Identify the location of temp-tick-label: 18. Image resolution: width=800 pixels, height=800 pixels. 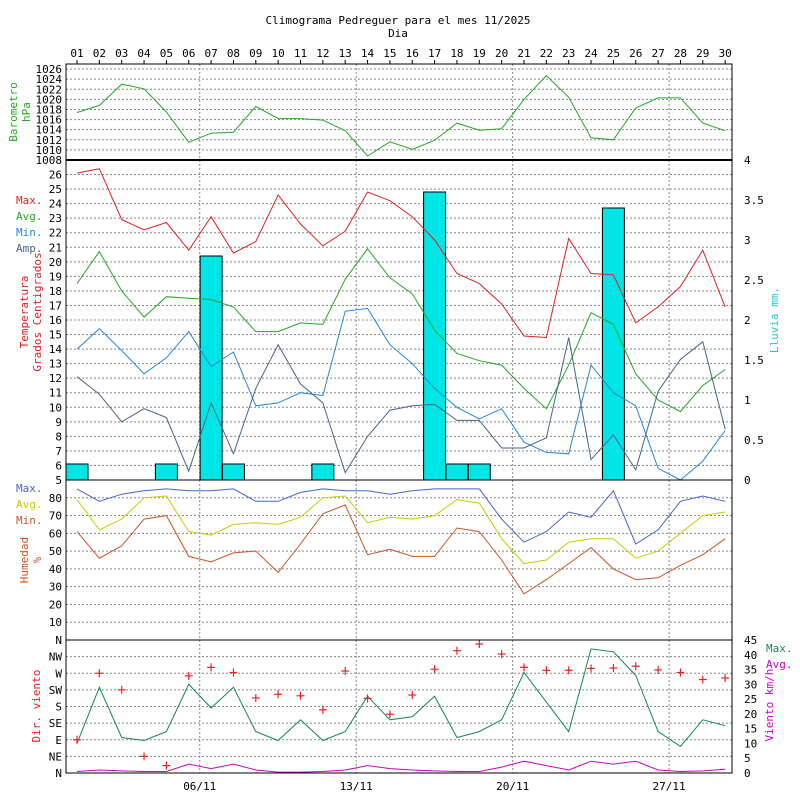
(55, 291).